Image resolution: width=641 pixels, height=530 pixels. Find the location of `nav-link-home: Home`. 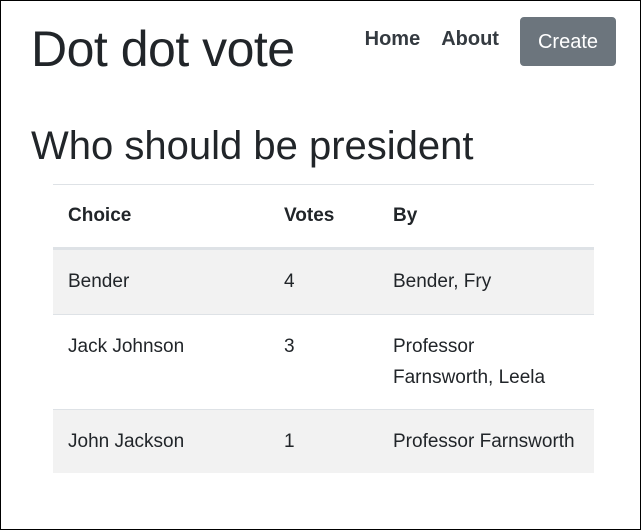

nav-link-home: Home is located at coordinates (392, 39).